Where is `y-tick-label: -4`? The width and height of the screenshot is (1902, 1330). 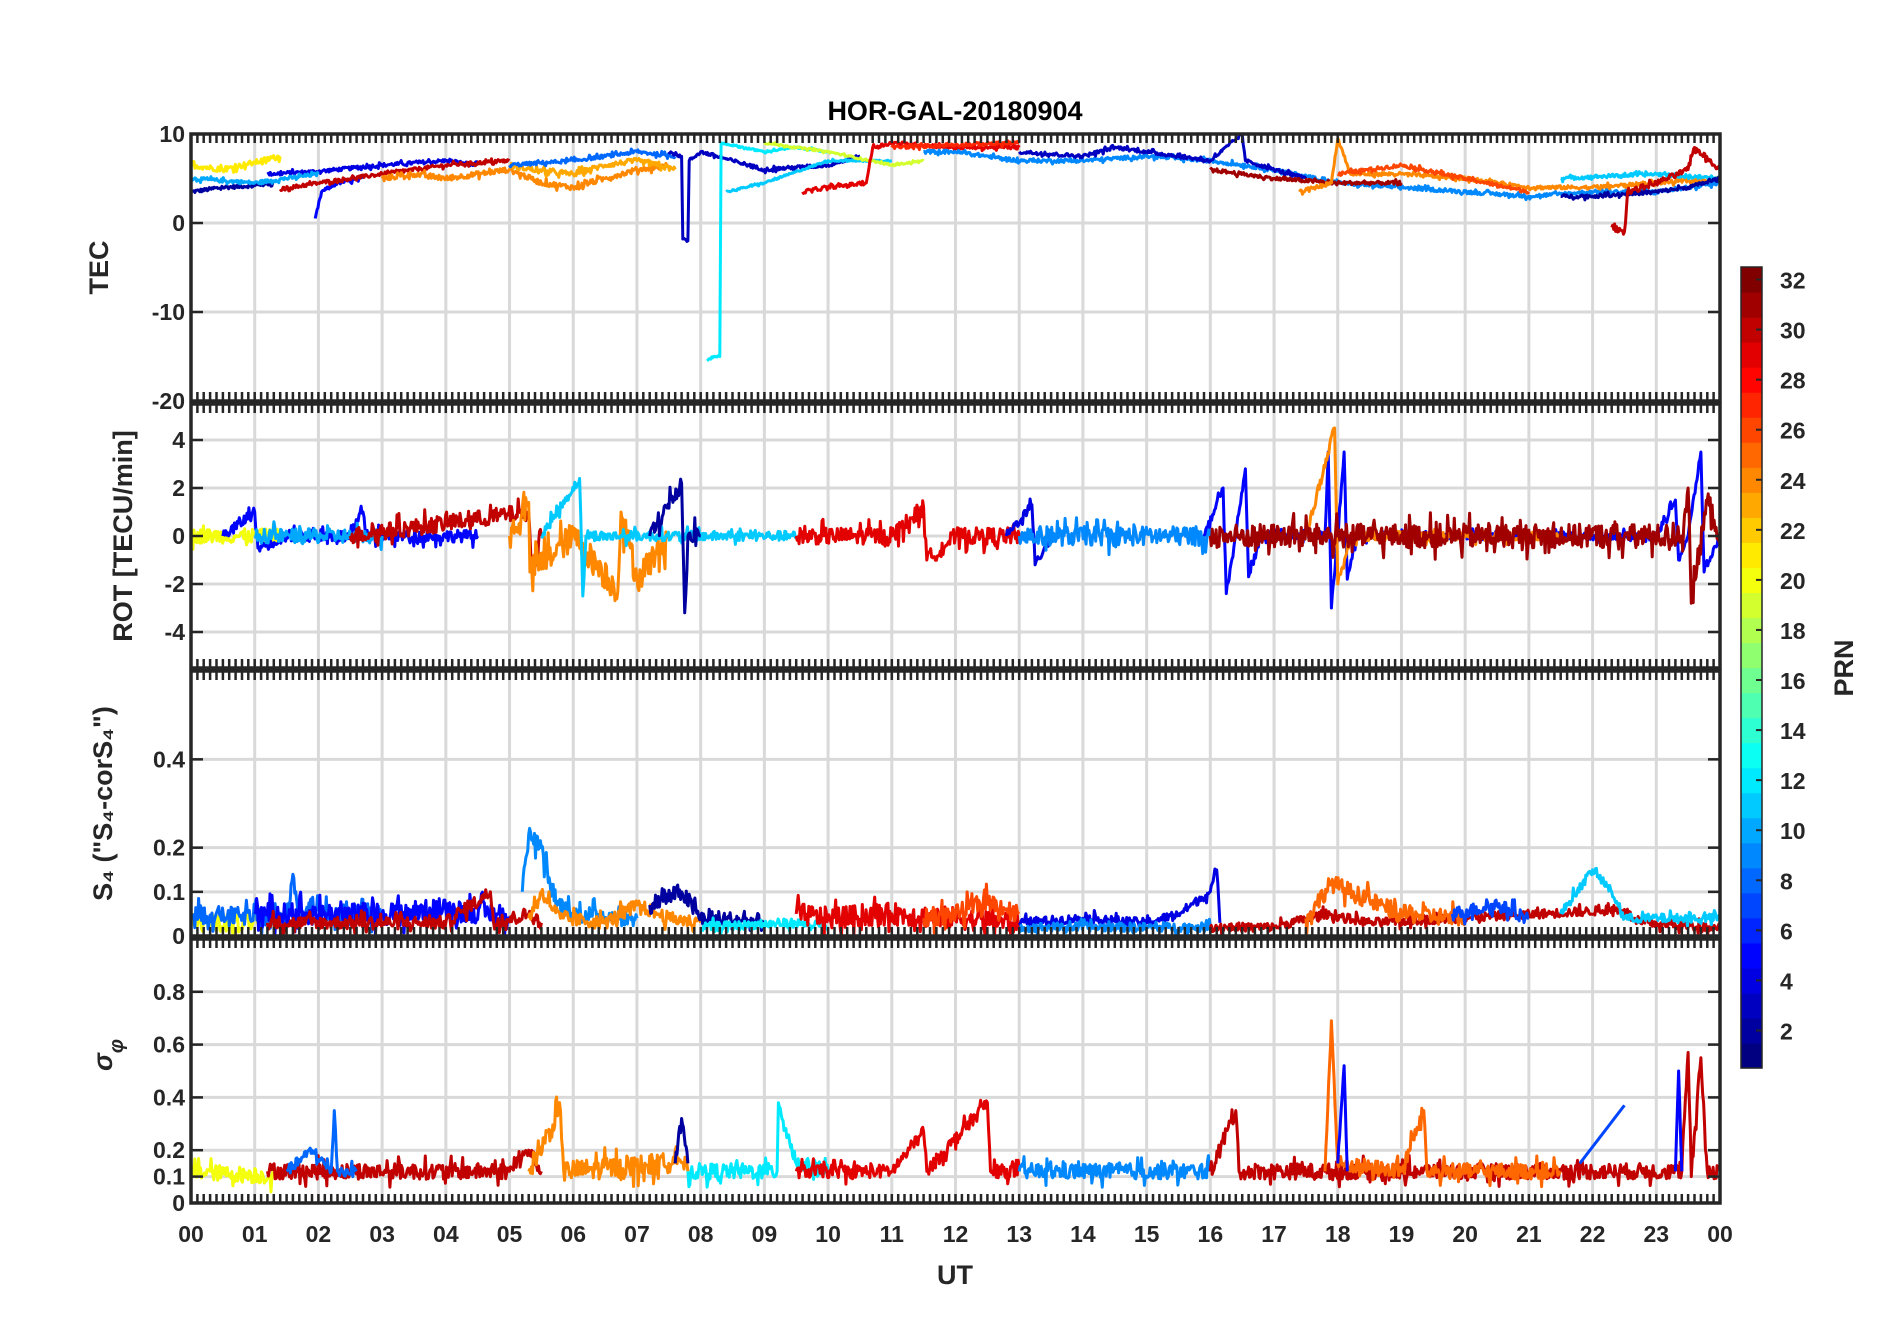 y-tick-label: -4 is located at coordinates (175, 632).